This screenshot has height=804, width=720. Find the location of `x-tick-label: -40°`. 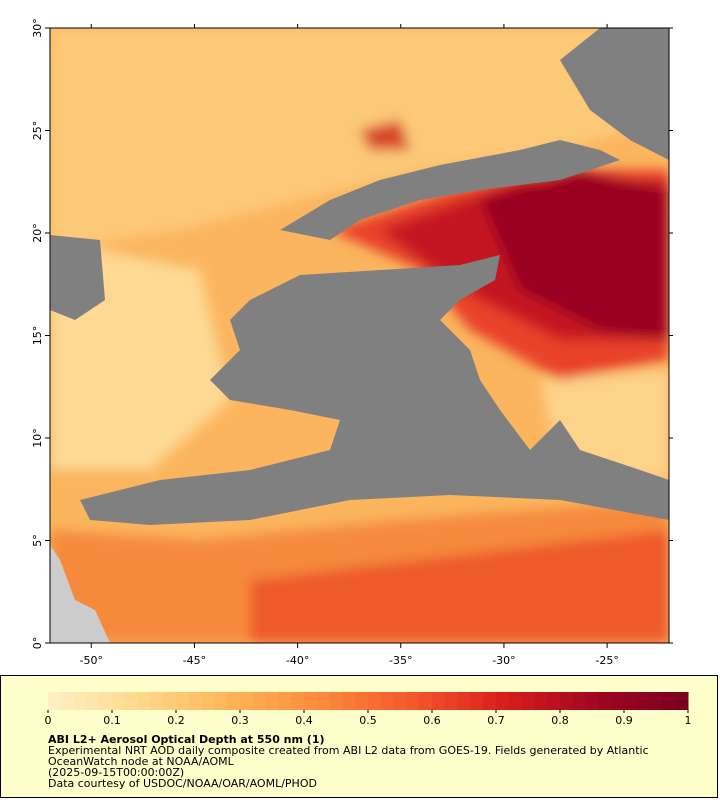

x-tick-label: -40° is located at coordinates (297, 660).